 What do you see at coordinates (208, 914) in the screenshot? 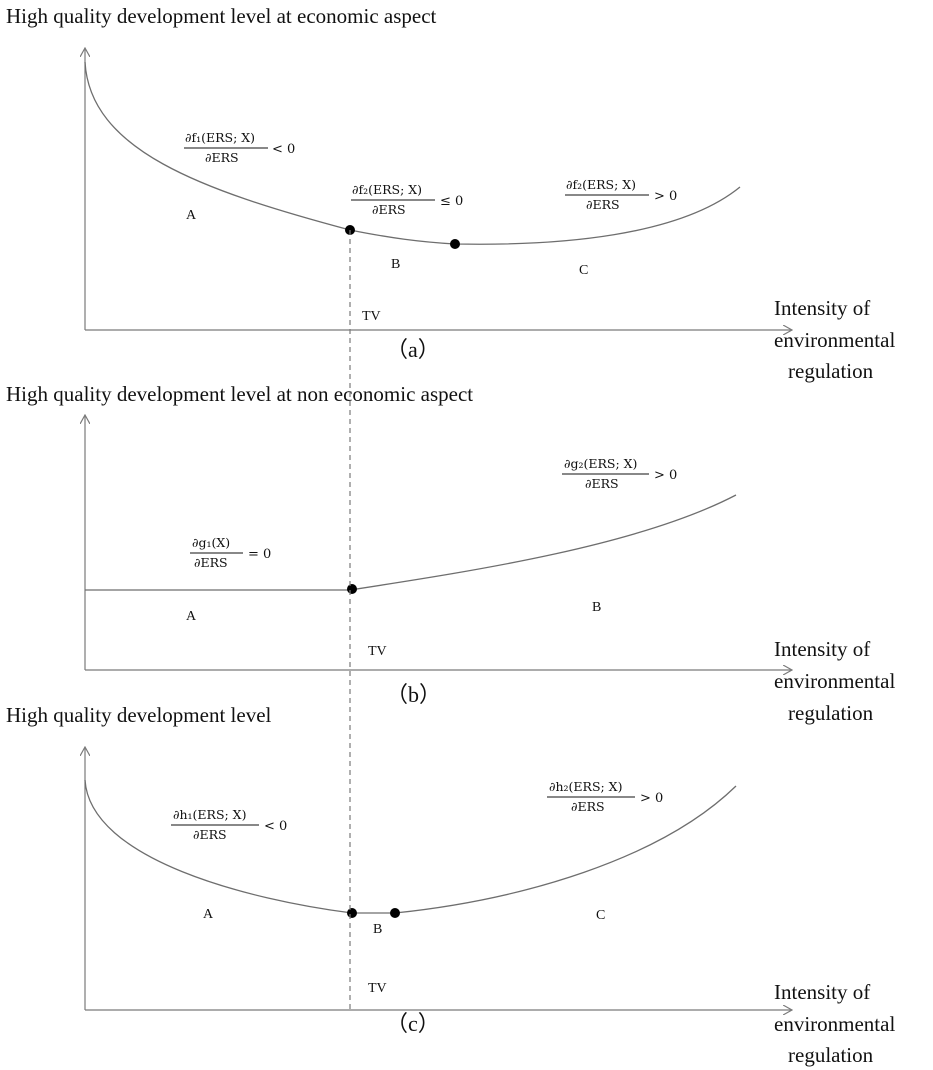
I see `panel-c-region-A: A` at bounding box center [208, 914].